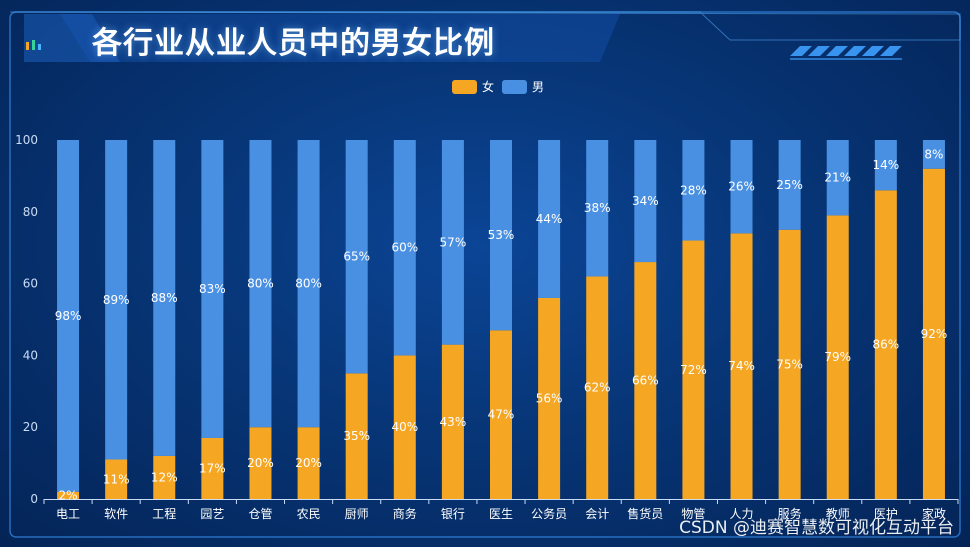 This screenshot has height=547, width=970. Describe the element at coordinates (693, 513) in the screenshot. I see `x-tick-label: 物管` at that location.